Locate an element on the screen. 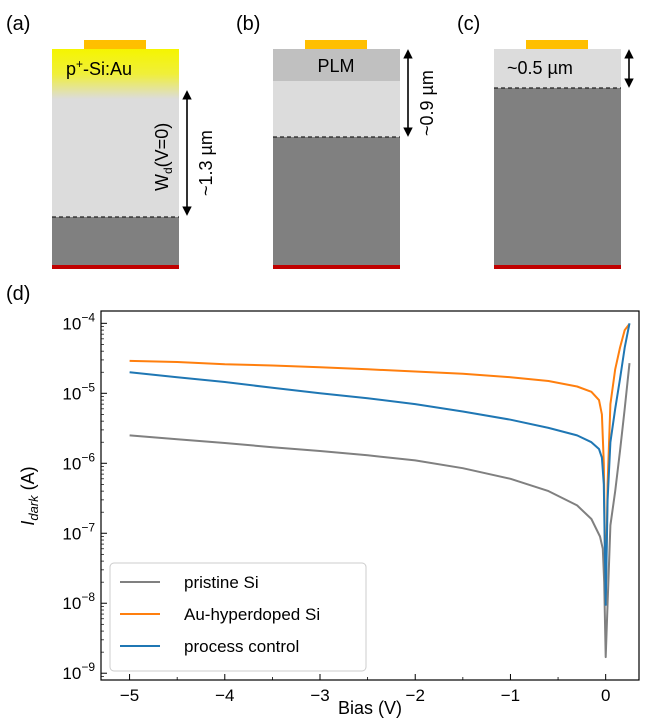  legend-box is located at coordinates (238, 617).